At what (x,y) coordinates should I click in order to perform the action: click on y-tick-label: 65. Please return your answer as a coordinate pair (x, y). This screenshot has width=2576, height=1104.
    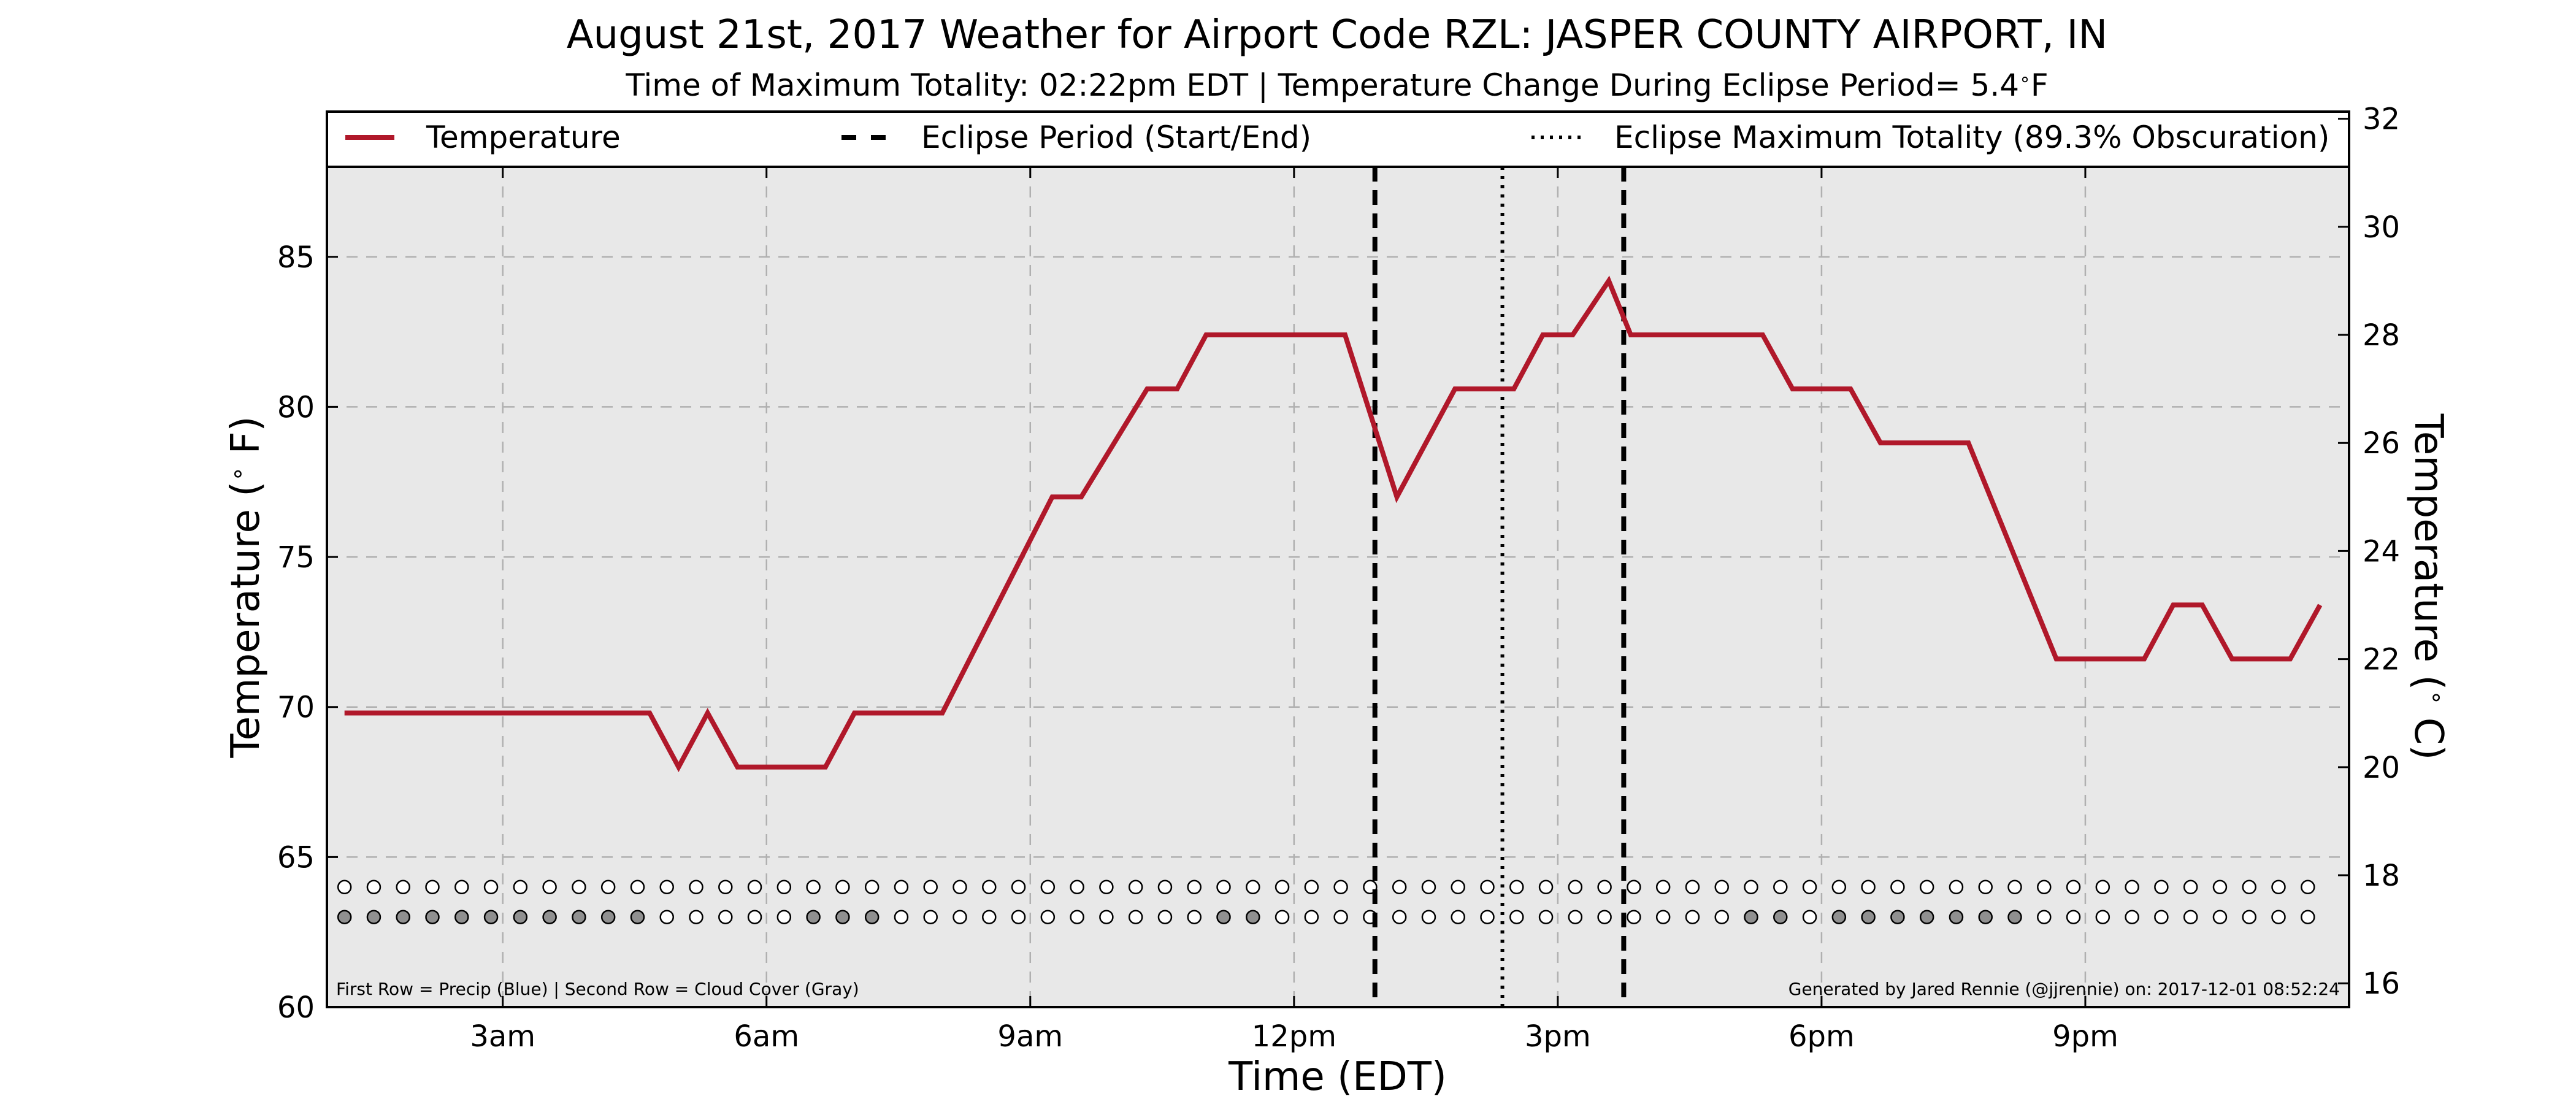
    Looking at the image, I should click on (296, 857).